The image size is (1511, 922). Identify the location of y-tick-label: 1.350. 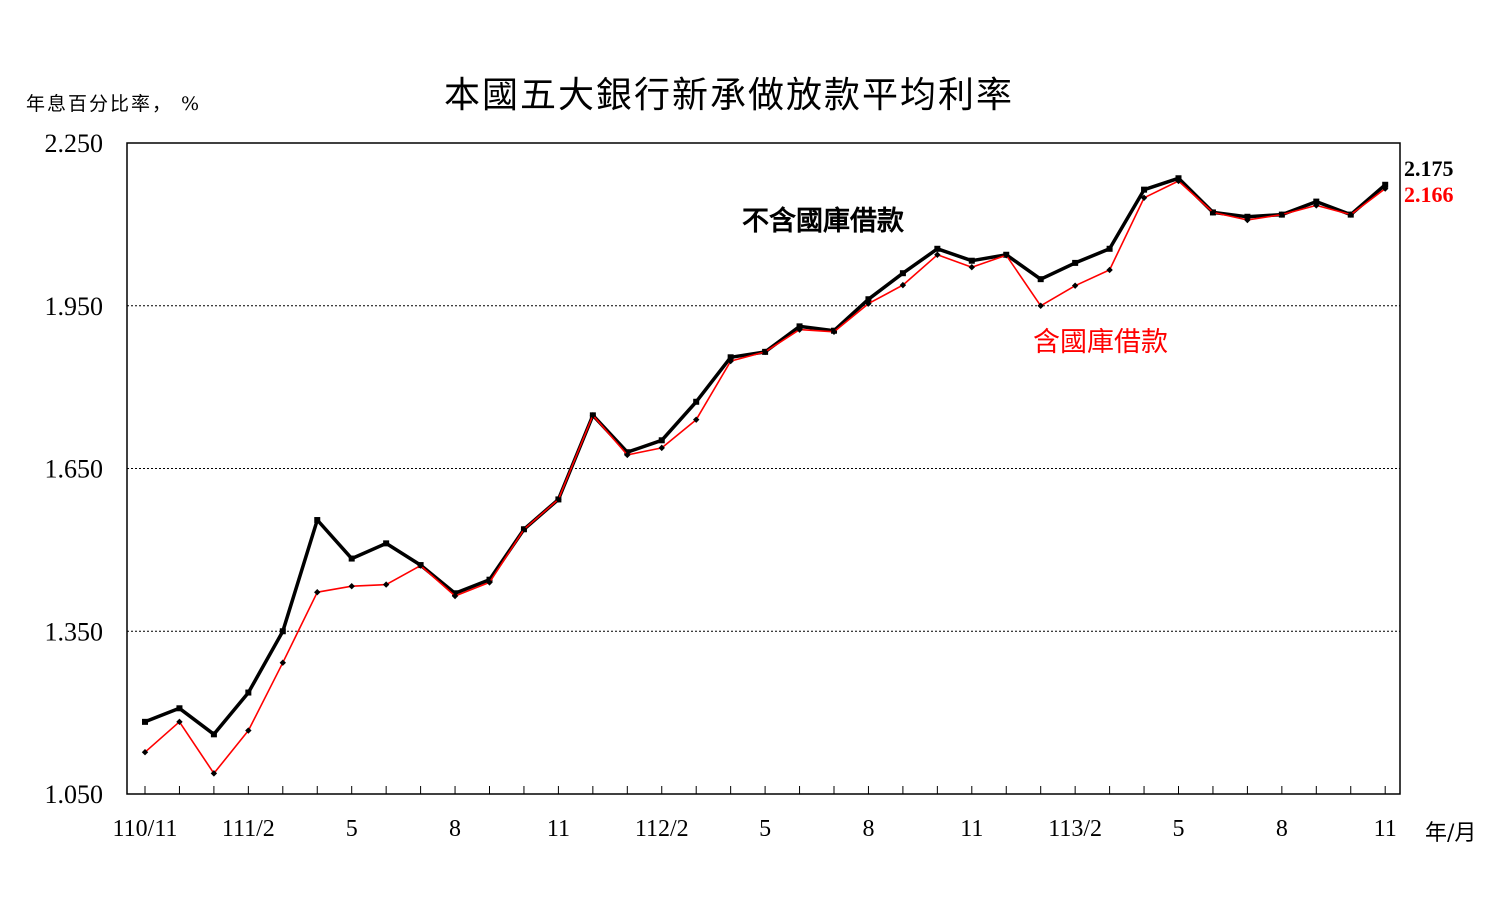
(74, 631).